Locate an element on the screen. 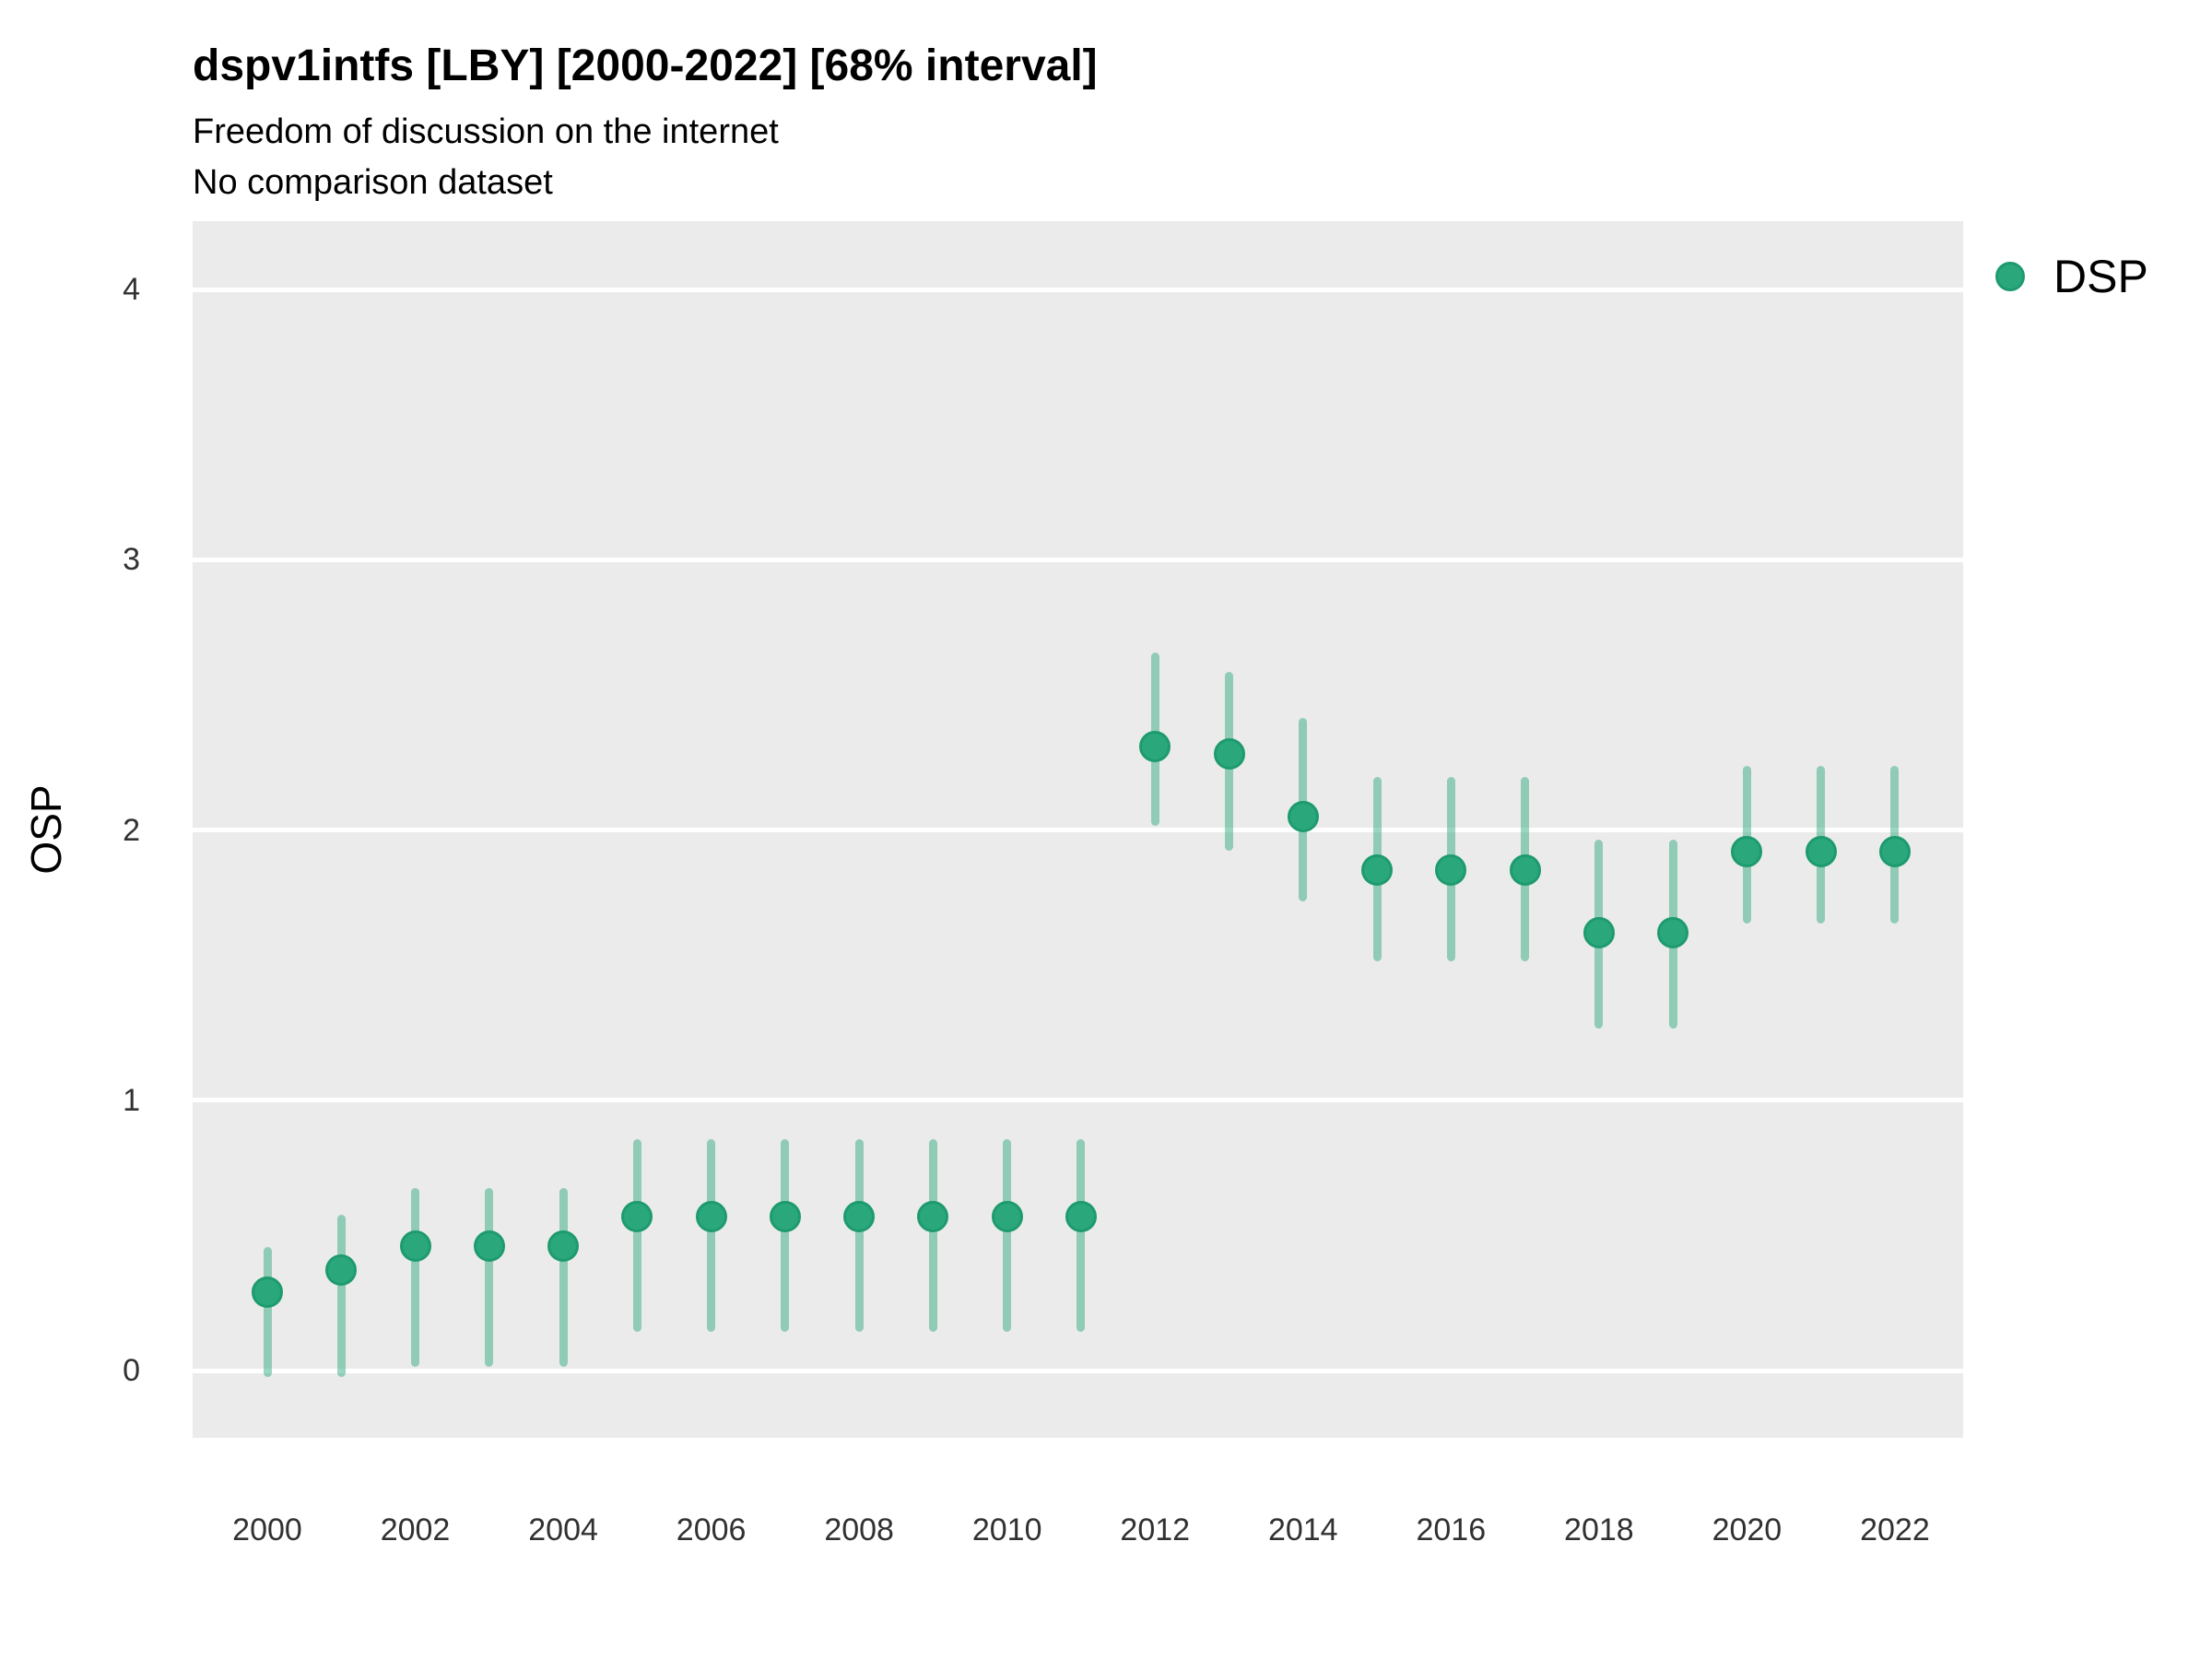 This screenshot has width=2212, height=1659. point-2018 is located at coordinates (1599, 932).